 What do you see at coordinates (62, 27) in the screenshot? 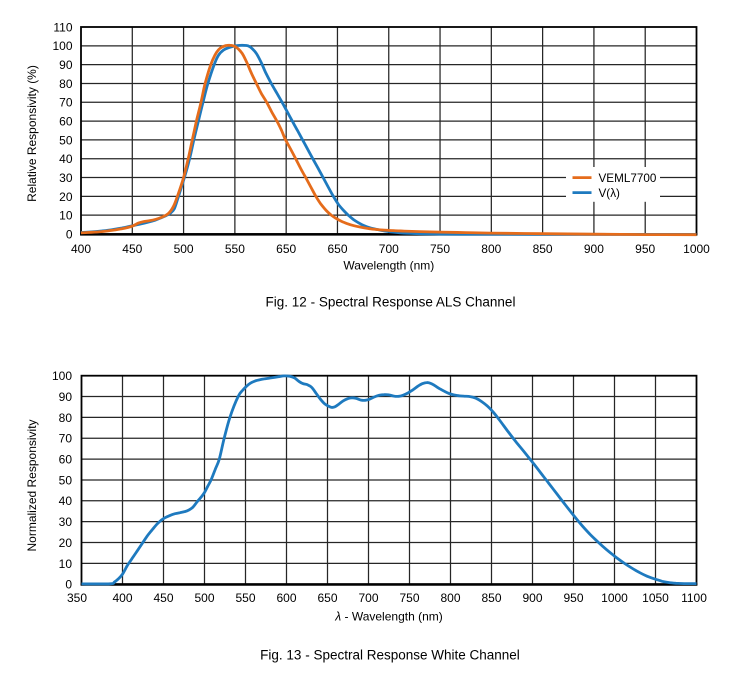
I see `svg-text: 110` at bounding box center [62, 27].